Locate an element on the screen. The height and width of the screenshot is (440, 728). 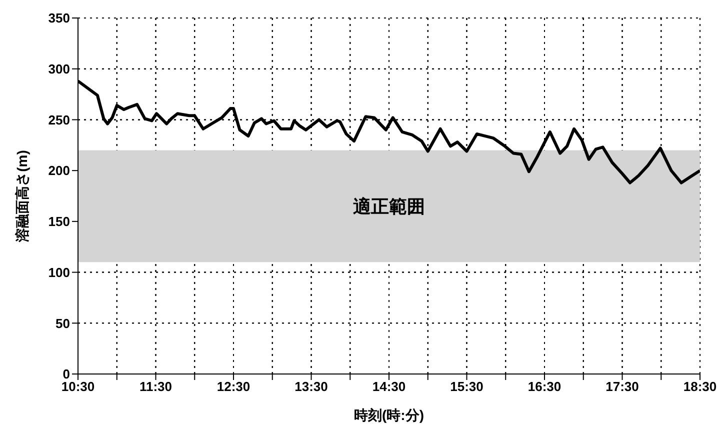
x-tick-label: 16:30 is located at coordinates (545, 386).